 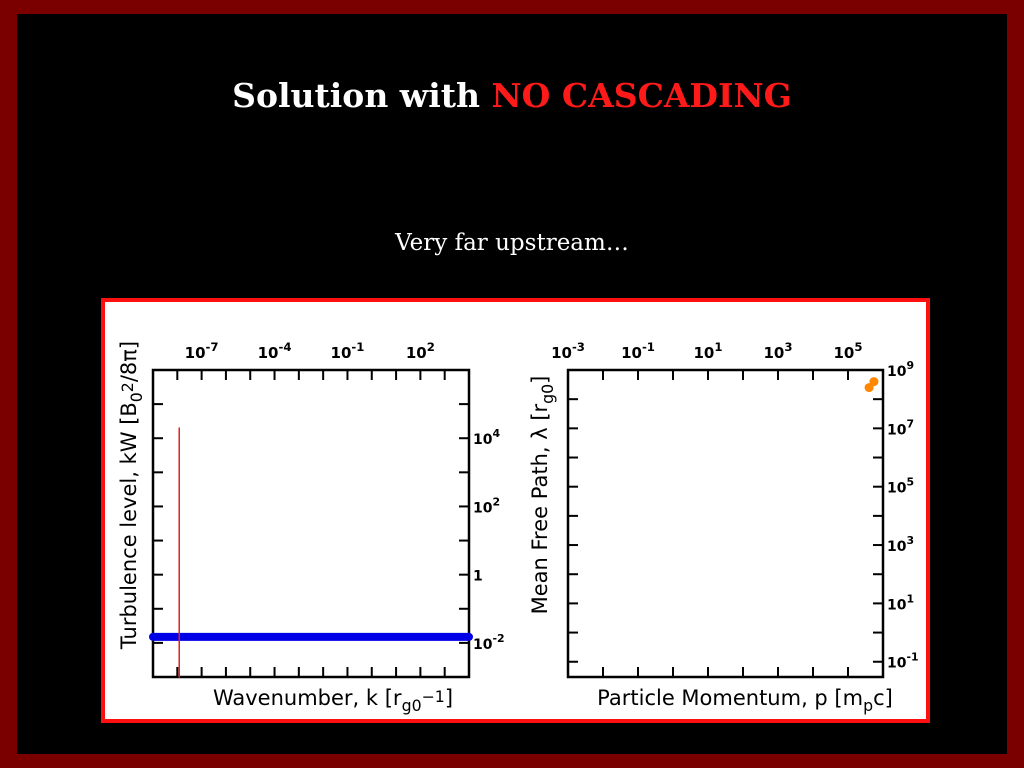 What do you see at coordinates (362, 95) in the screenshot?
I see `title-main: Solution with` at bounding box center [362, 95].